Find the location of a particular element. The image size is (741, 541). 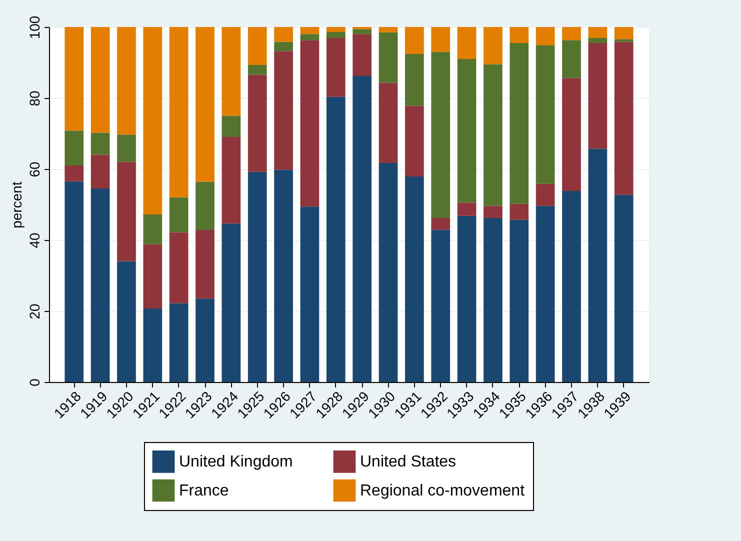

y-tick-label: 100 is located at coordinates (34, 28).